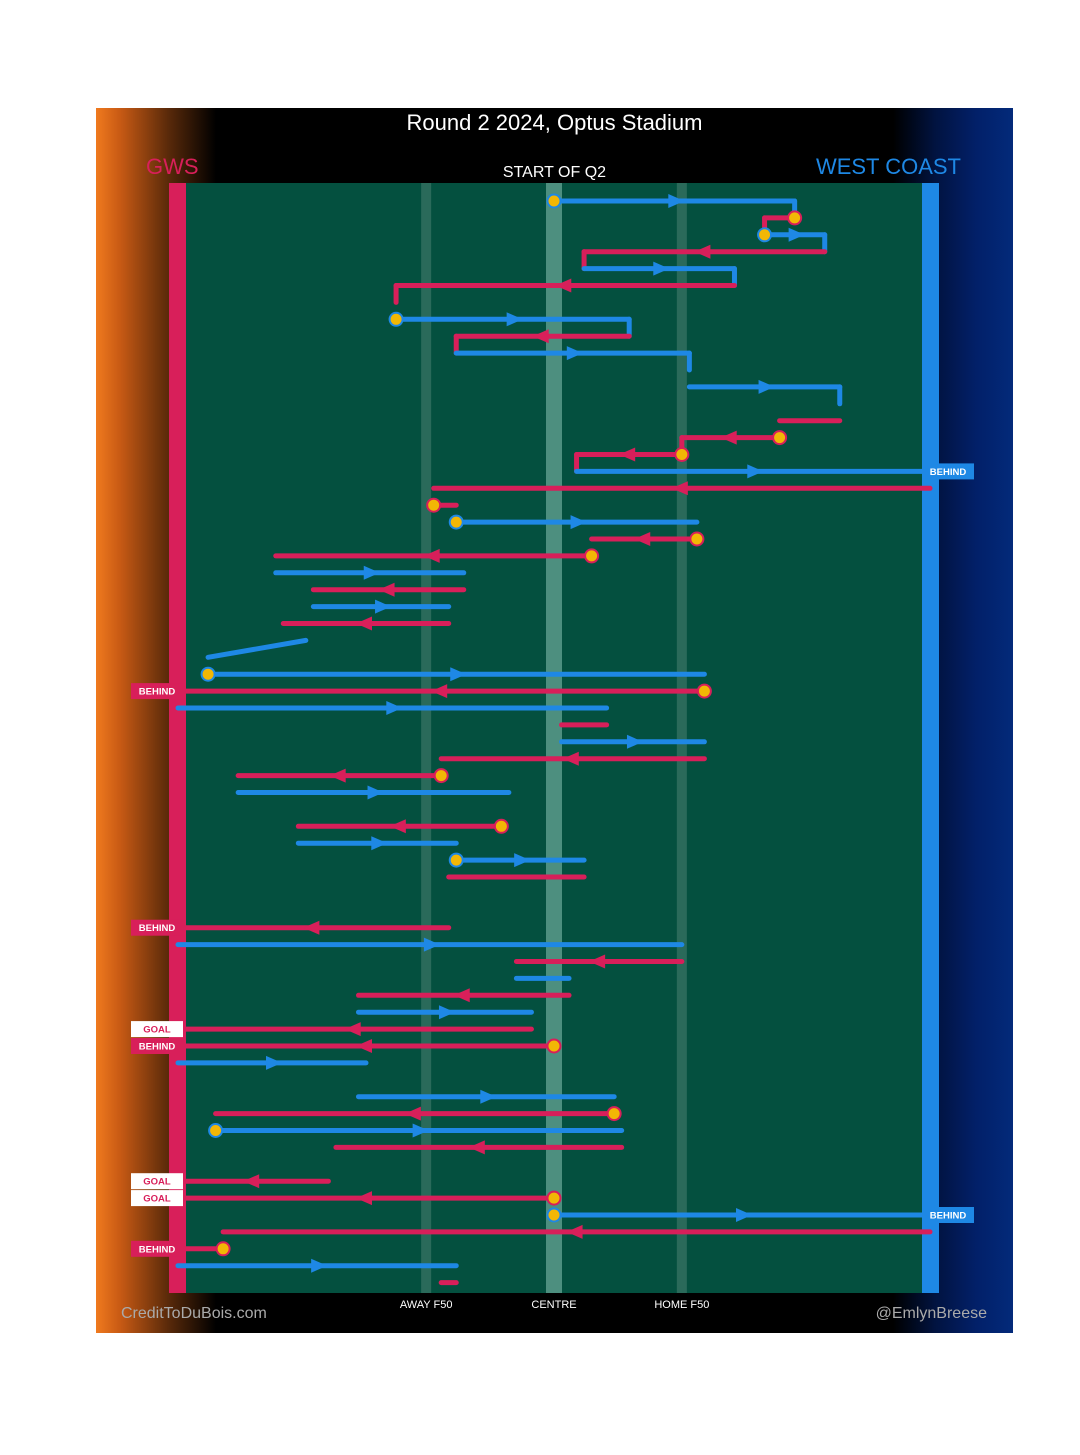 The height and width of the screenshot is (1455, 1080). What do you see at coordinates (681, 1305) in the screenshot?
I see `x-tick-label-2: HOME F50` at bounding box center [681, 1305].